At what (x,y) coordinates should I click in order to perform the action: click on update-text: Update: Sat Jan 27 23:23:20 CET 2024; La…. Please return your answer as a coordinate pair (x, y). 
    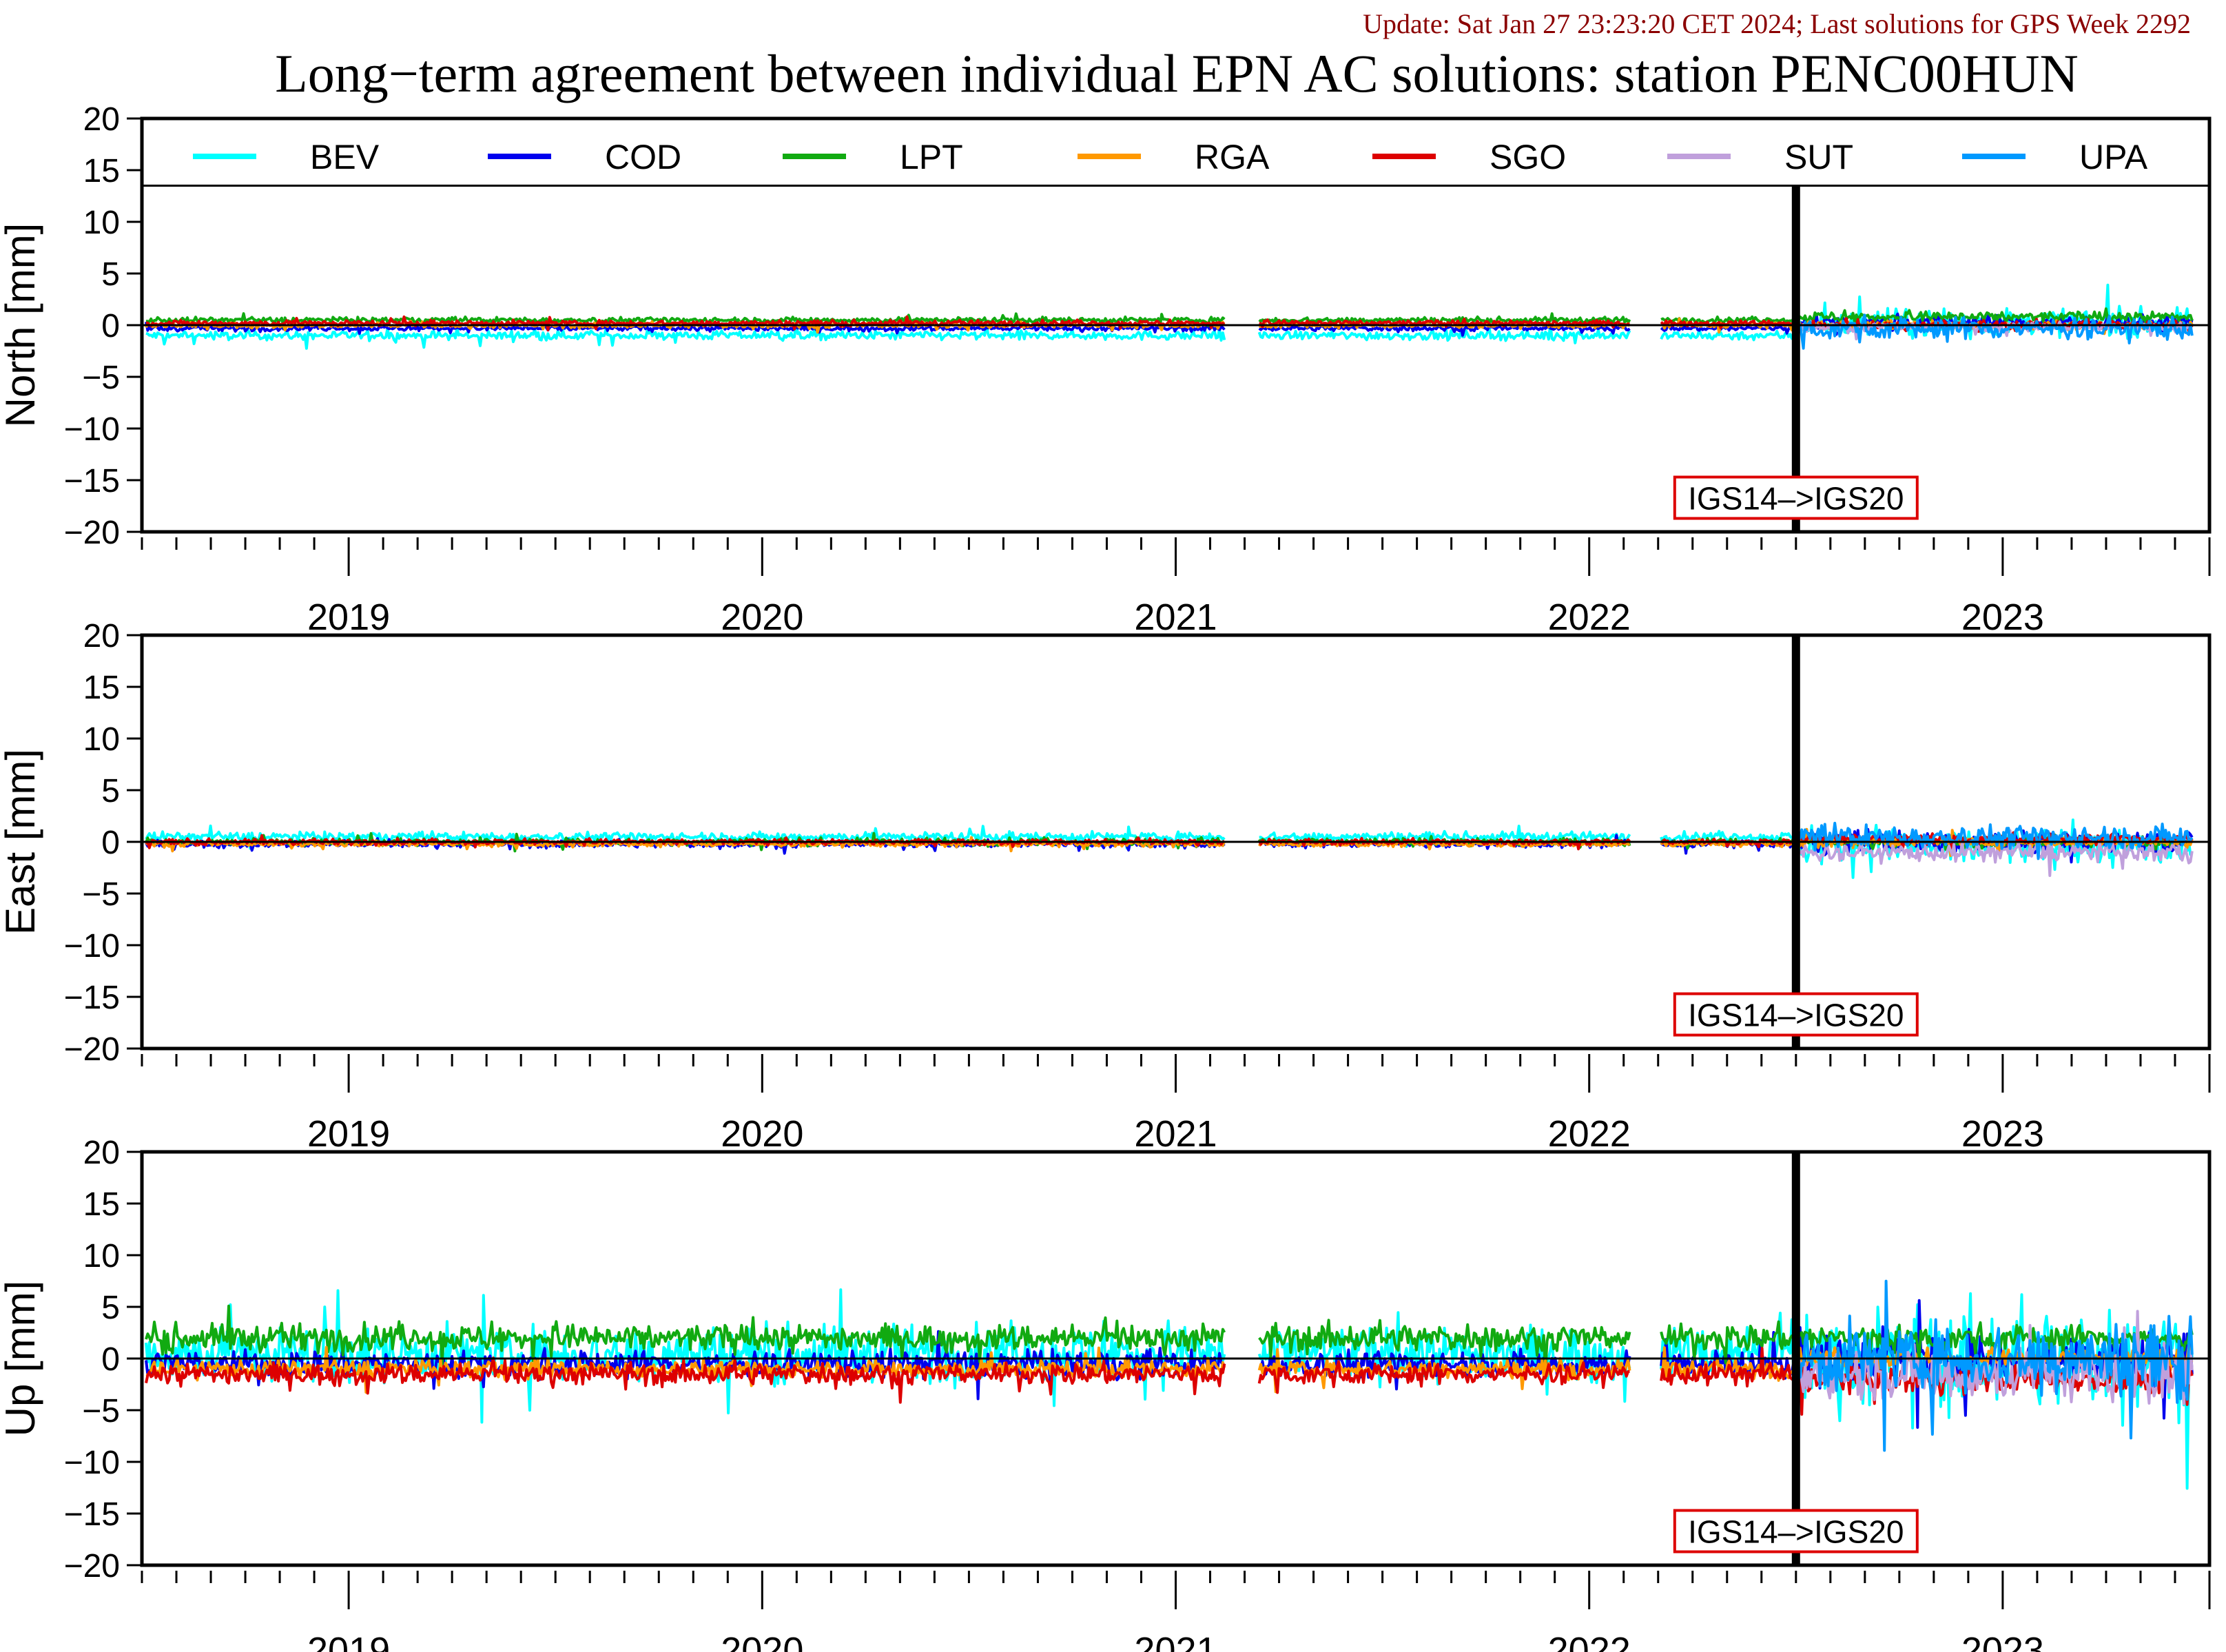
    Looking at the image, I should click on (1777, 23).